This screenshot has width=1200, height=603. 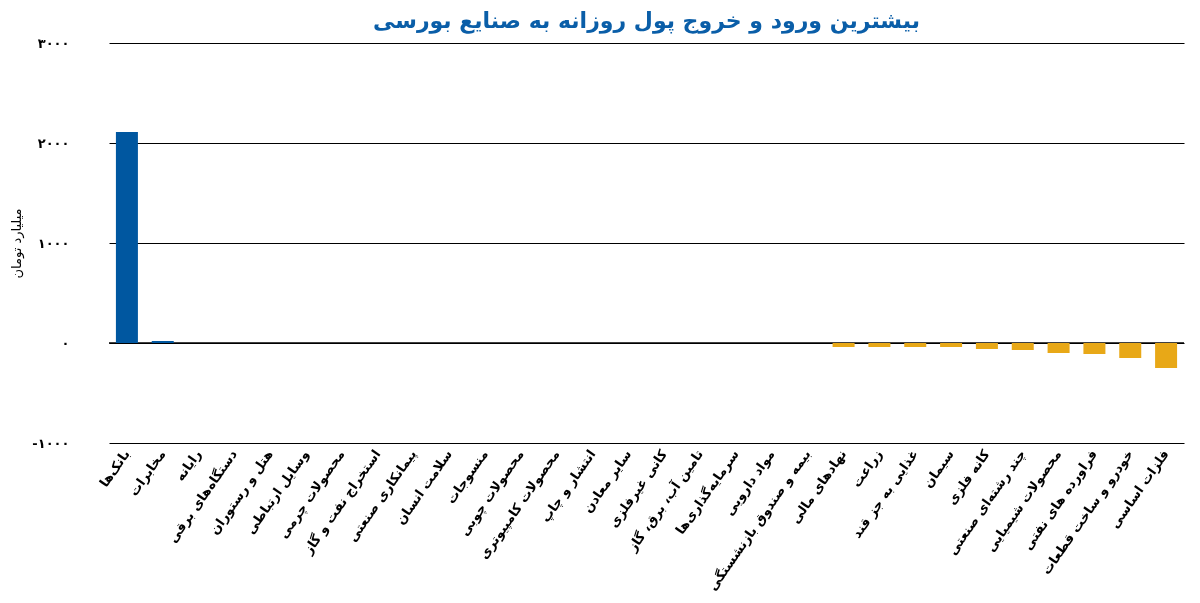 I want to click on y-tick-label: ۱۰۰۰, so click(x=53, y=243).